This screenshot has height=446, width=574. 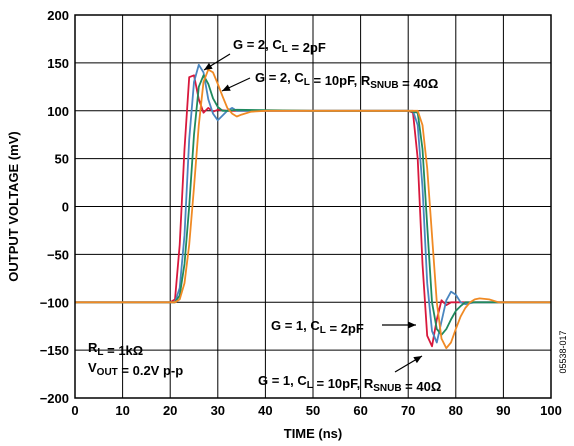 I want to click on annotation-label: VOUT = 0.2V p-p, so click(x=135, y=369).